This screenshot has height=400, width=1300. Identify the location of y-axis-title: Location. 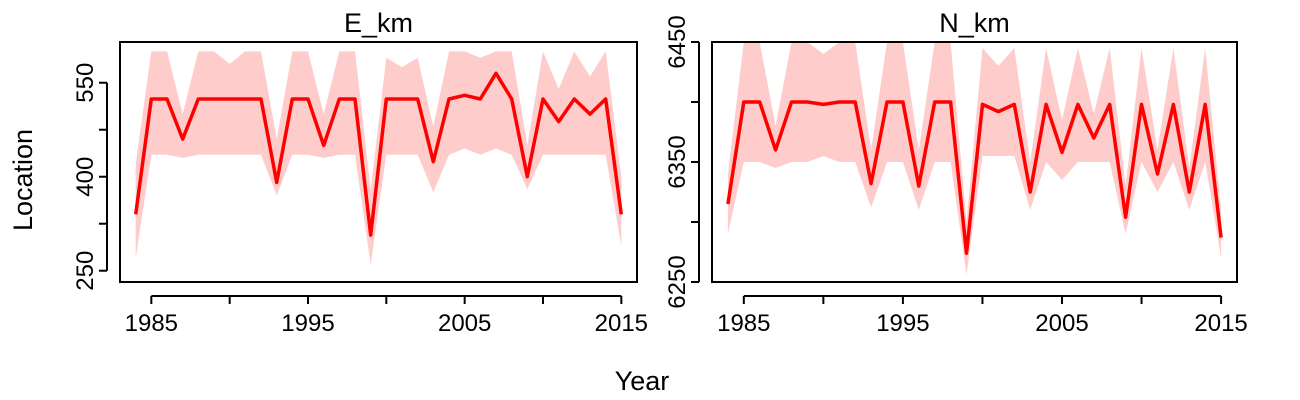
(23, 180).